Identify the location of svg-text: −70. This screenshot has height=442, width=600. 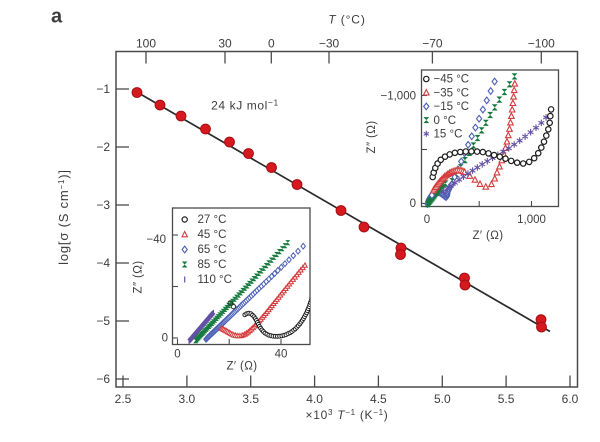
(432, 44).